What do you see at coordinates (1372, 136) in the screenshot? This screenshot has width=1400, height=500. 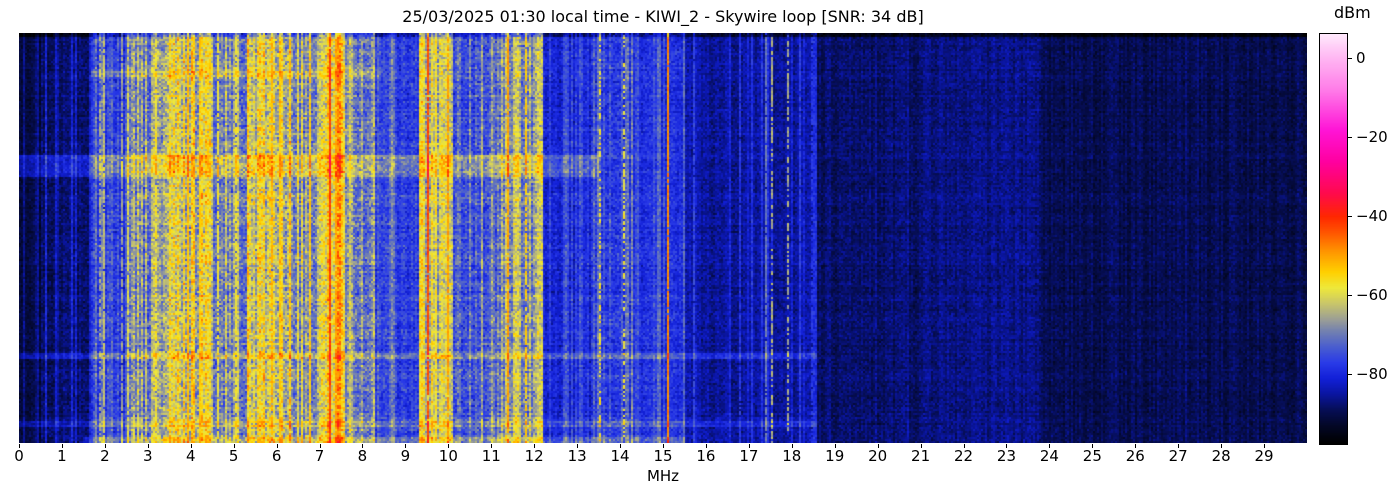 I see `colorbar-tick-label: −20` at bounding box center [1372, 136].